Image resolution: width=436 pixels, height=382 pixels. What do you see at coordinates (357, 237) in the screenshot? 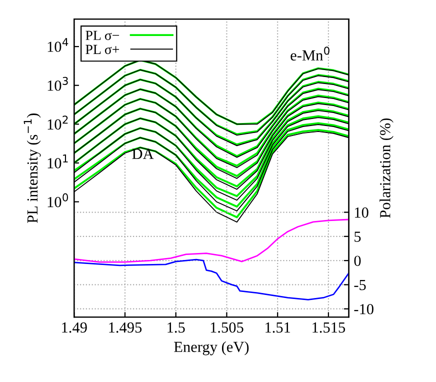
I see `y2-tick-label: 5` at bounding box center [357, 237].